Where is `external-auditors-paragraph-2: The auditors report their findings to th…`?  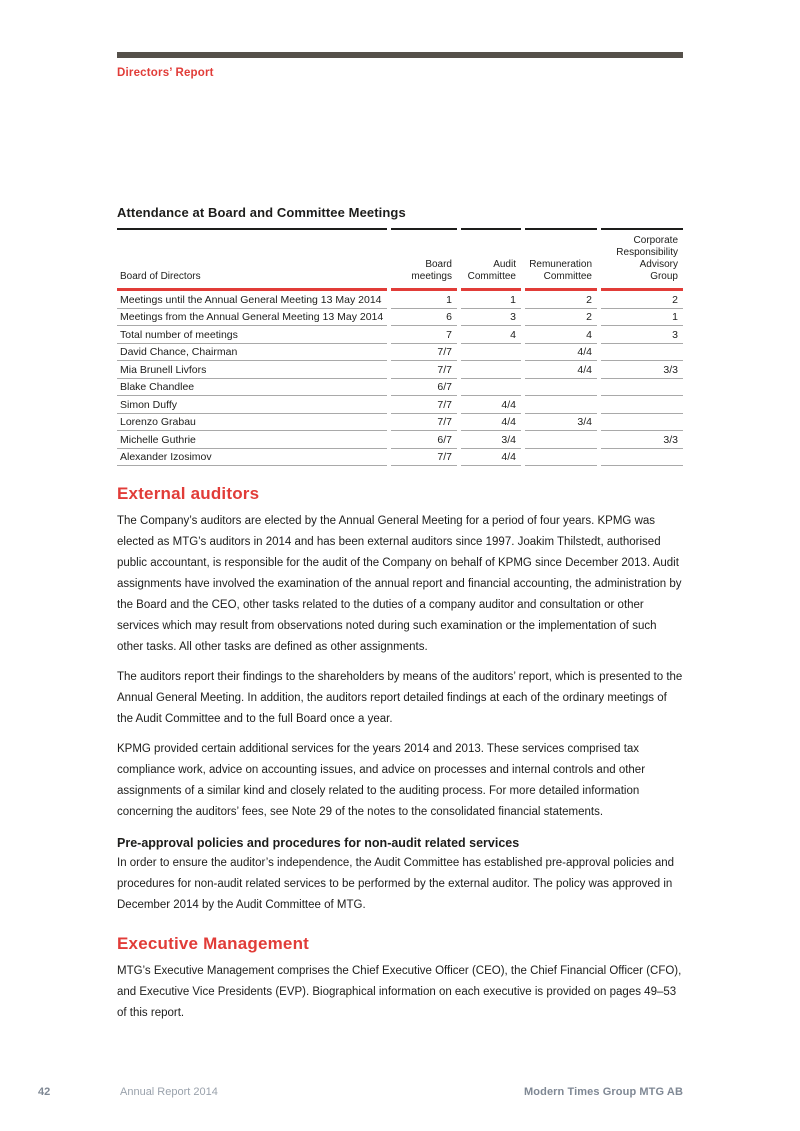
external-auditors-paragraph-2: The auditors report their findings to th… is located at coordinates (400, 698).